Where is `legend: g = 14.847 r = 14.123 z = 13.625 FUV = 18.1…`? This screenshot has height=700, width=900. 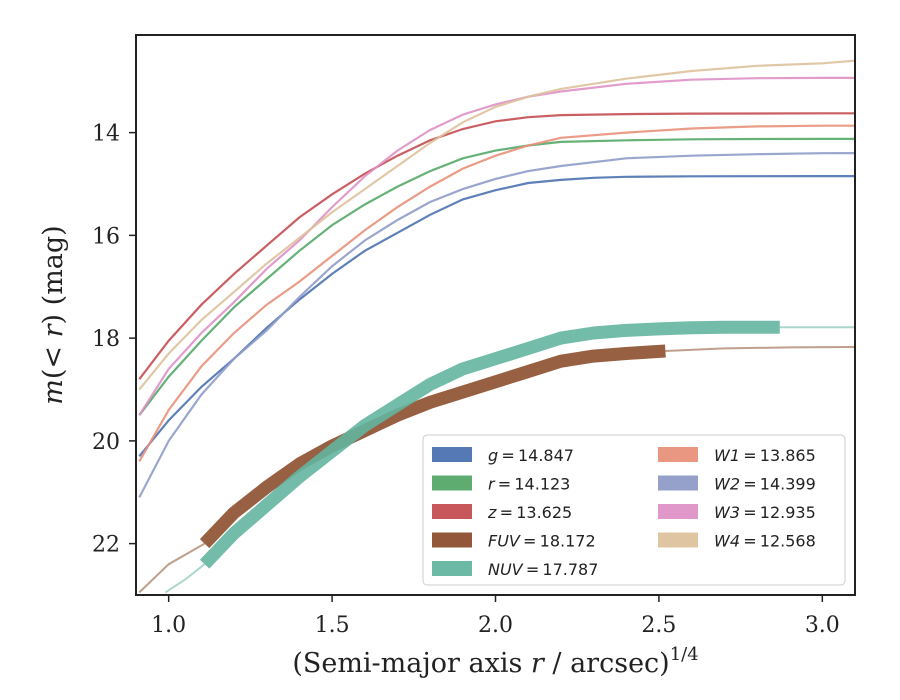 legend: g = 14.847 r = 14.123 z = 13.625 FUV = 18.1… is located at coordinates (634, 510).